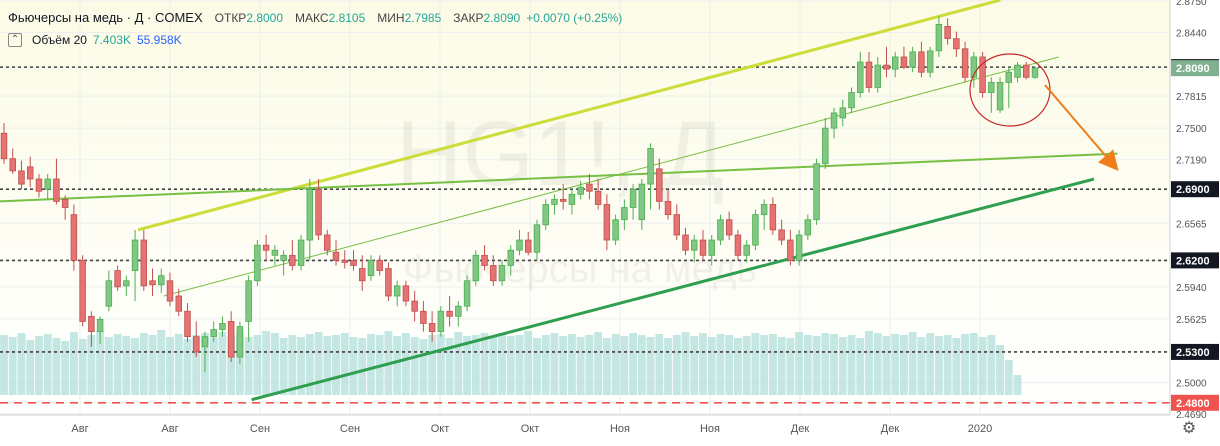 This screenshot has height=446, width=1220. What do you see at coordinates (585, 428) in the screenshot?
I see `time-axis` at bounding box center [585, 428].